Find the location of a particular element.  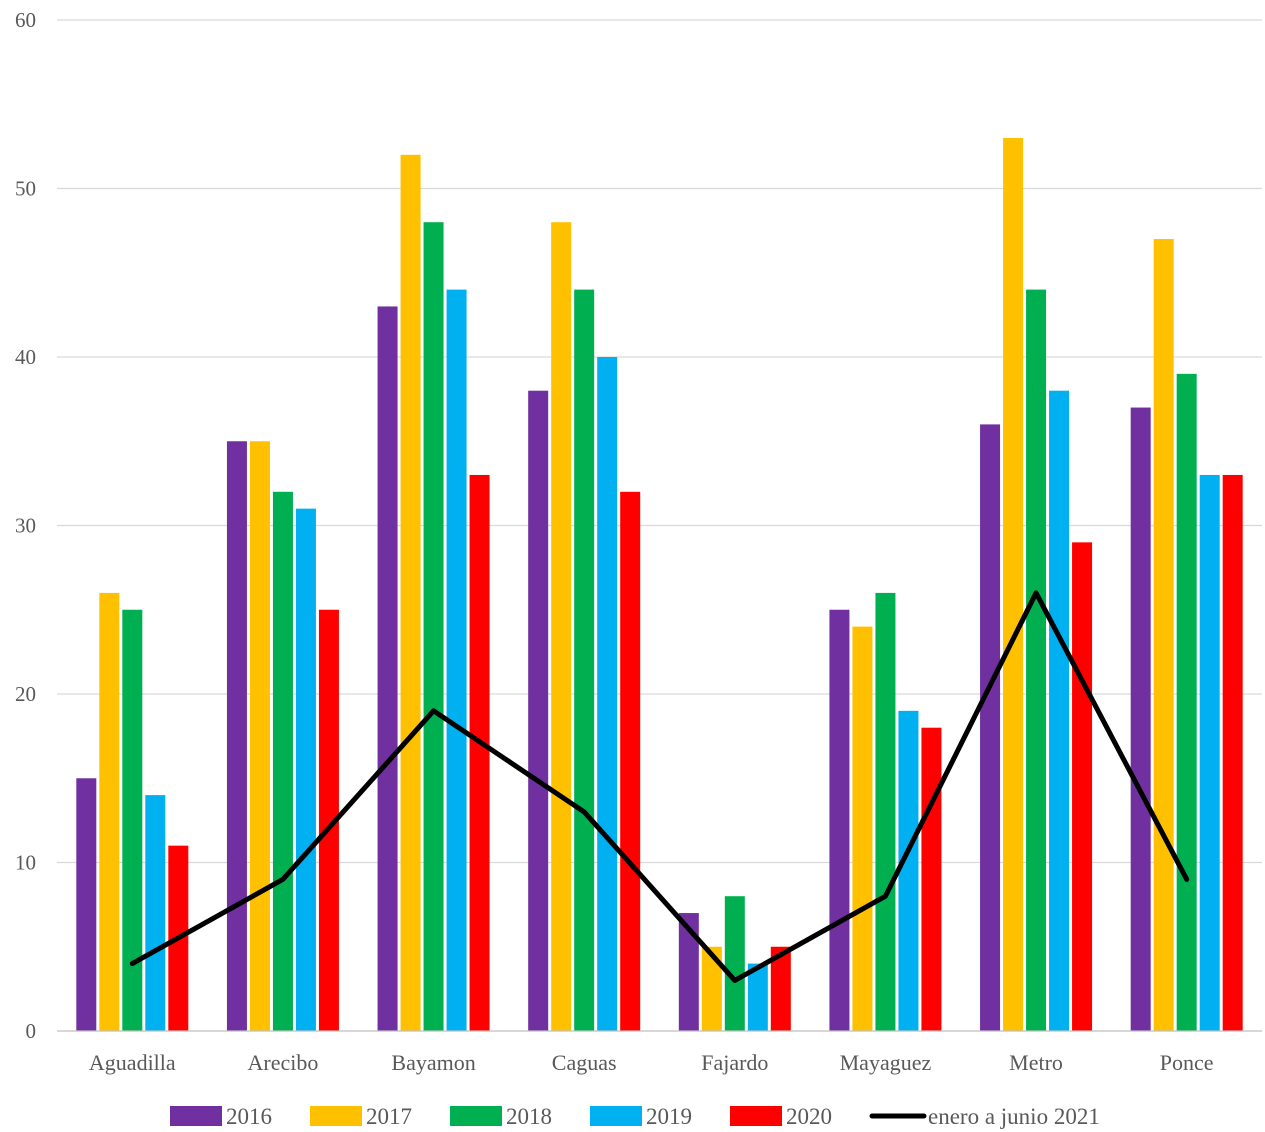

x-tick-label: Aguadilla is located at coordinates (132, 1062).